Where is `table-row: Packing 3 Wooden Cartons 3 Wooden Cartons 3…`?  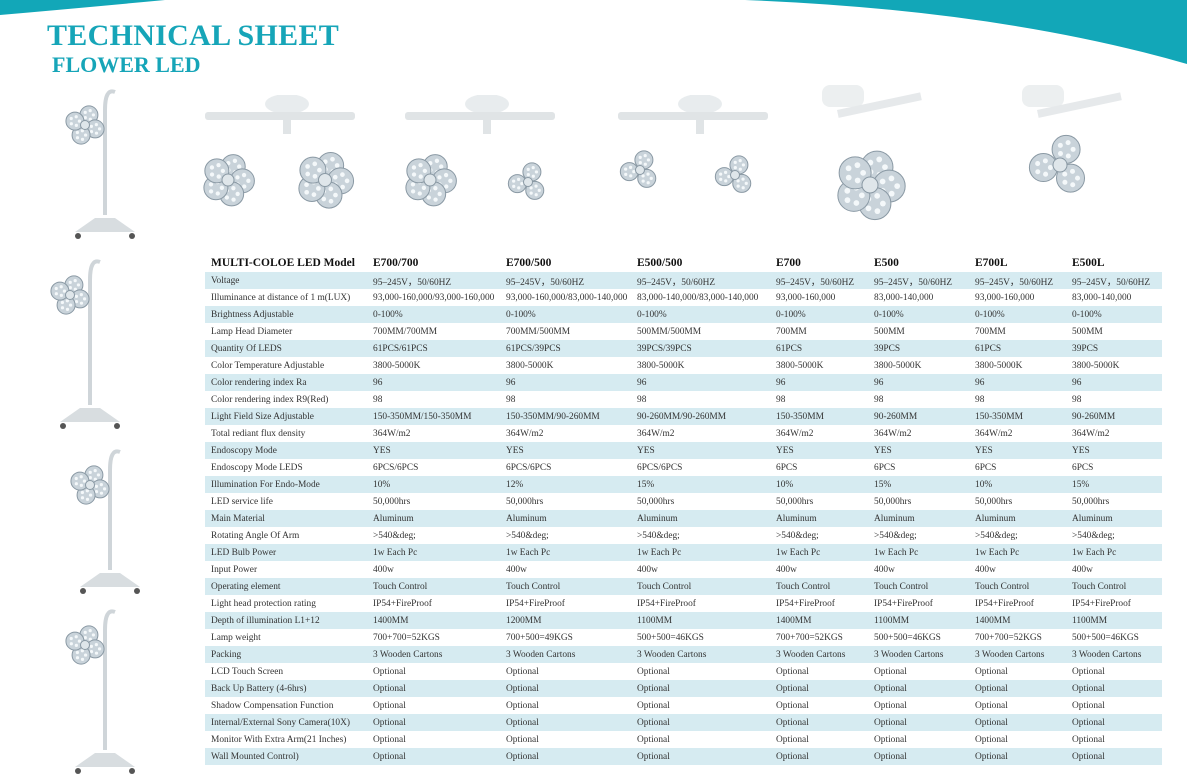
table-row: Packing 3 Wooden Cartons 3 Wooden Cartons 3… is located at coordinates (683, 654).